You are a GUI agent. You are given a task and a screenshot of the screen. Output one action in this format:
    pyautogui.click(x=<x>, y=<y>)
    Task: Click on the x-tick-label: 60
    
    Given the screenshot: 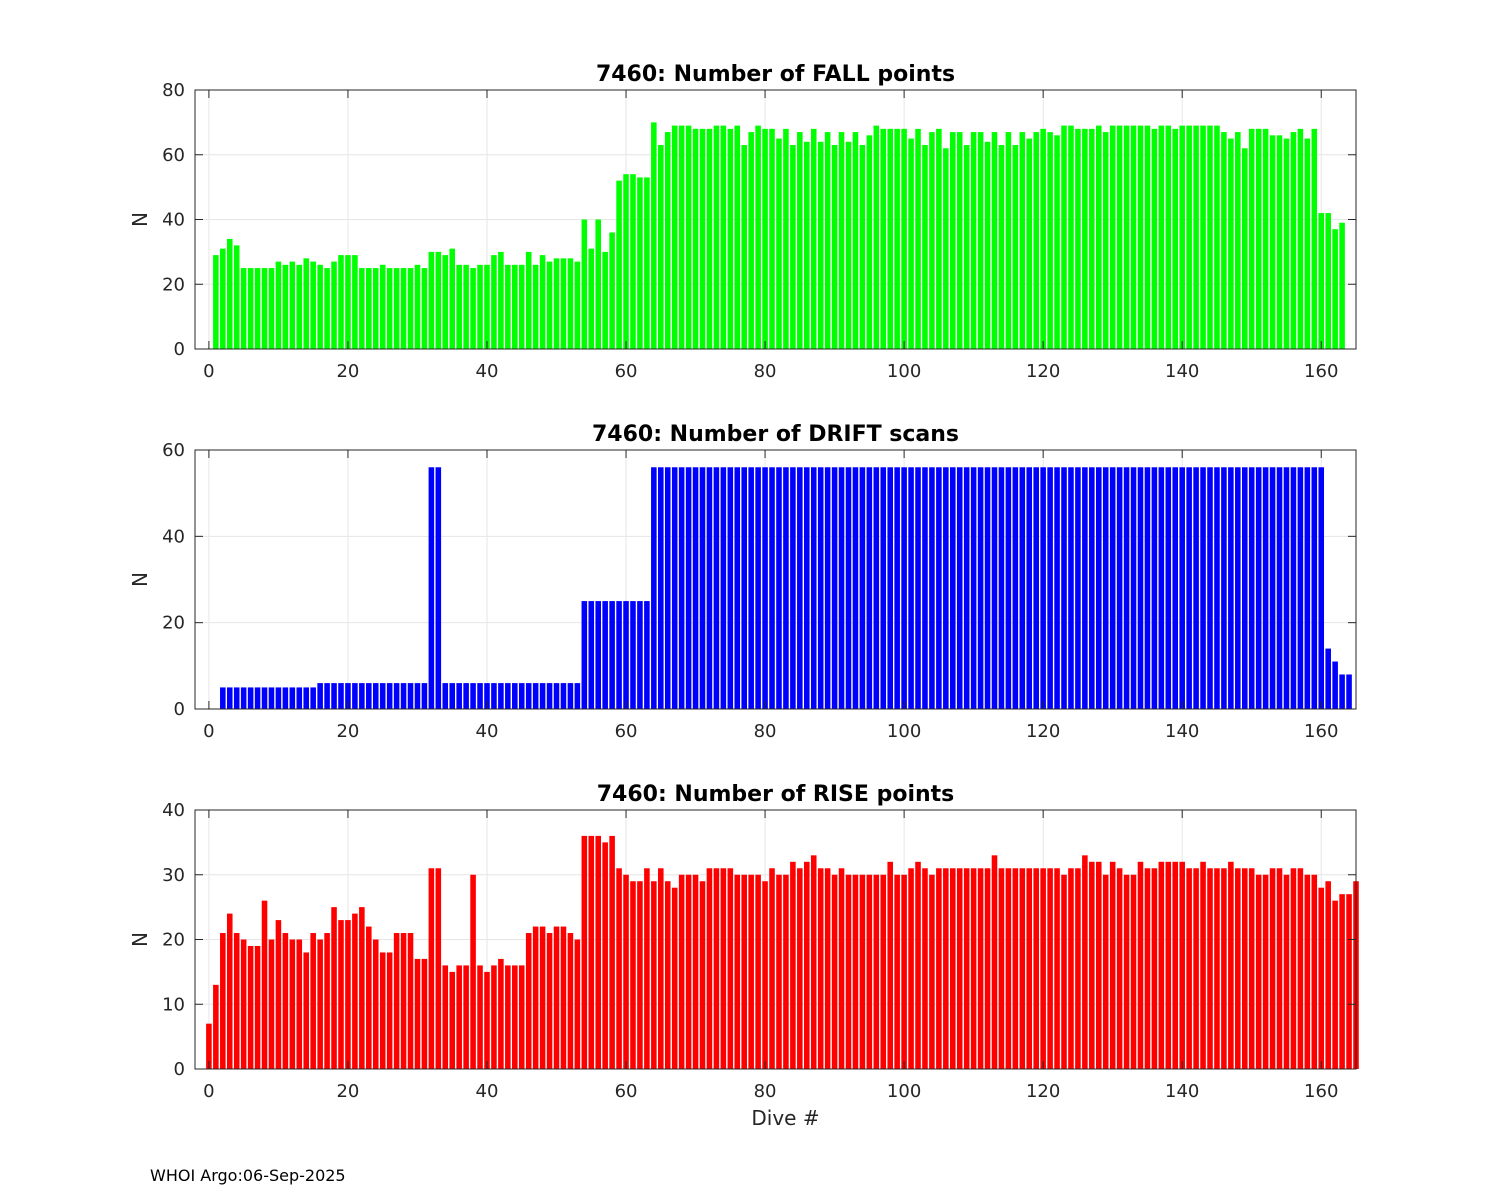 What is the action you would take?
    pyautogui.click(x=626, y=731)
    